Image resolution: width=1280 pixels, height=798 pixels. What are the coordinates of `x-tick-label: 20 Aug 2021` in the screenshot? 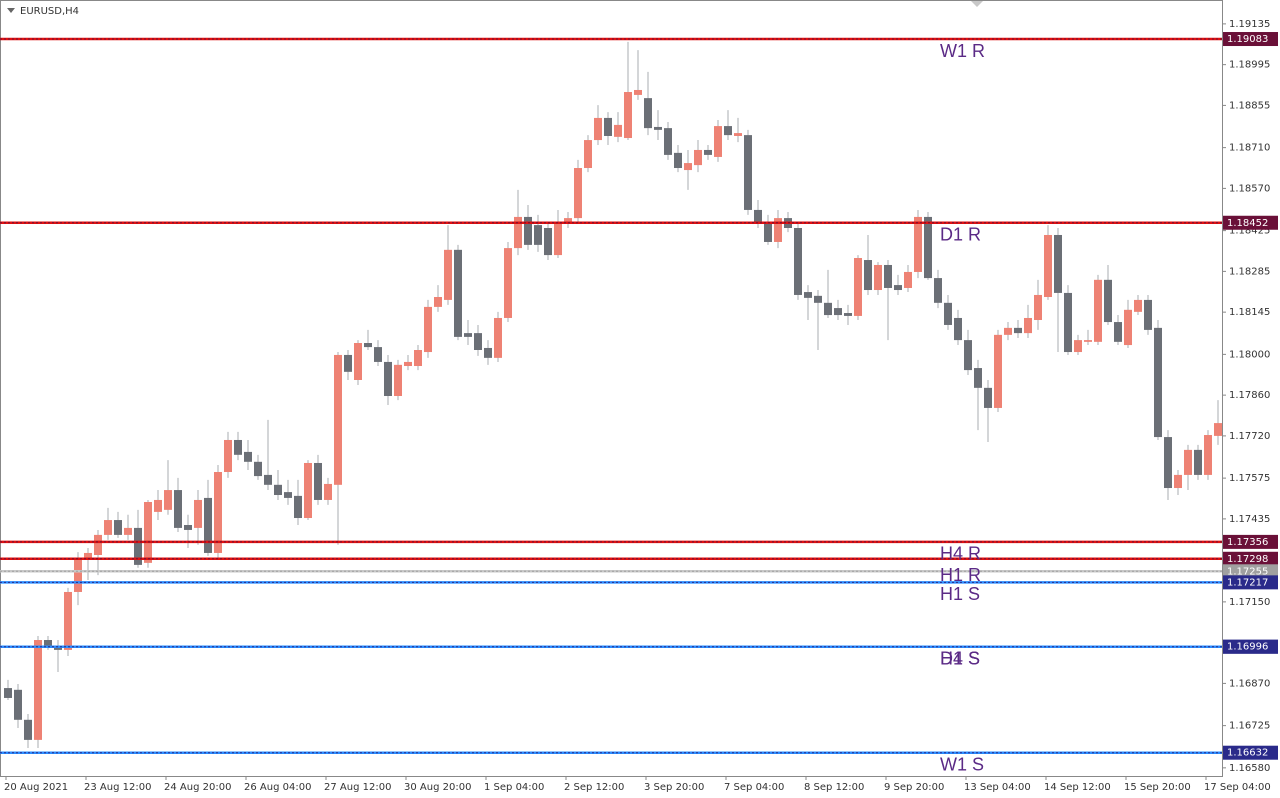 It's located at (36, 787).